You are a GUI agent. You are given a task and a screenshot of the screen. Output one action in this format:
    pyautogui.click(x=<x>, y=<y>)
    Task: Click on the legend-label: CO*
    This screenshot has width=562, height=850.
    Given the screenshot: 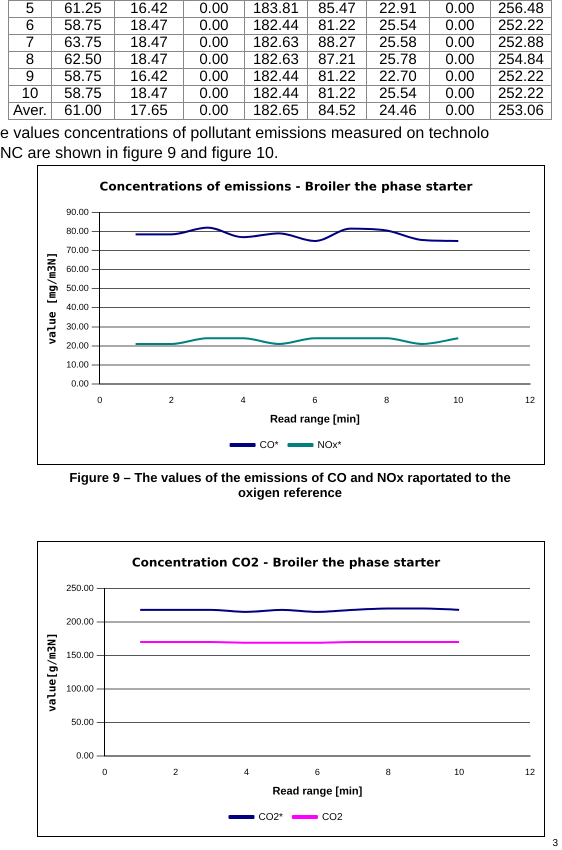 What is the action you would take?
    pyautogui.click(x=269, y=445)
    